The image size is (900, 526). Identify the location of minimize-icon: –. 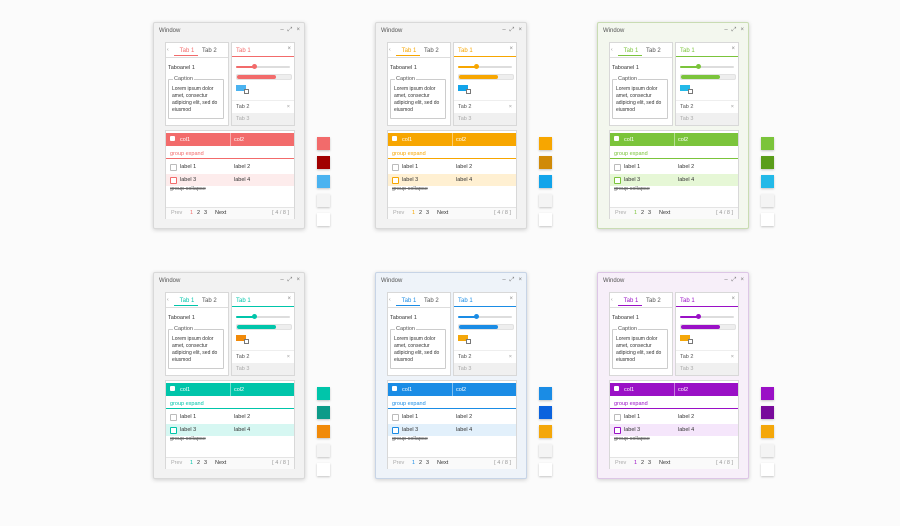
(282, 280).